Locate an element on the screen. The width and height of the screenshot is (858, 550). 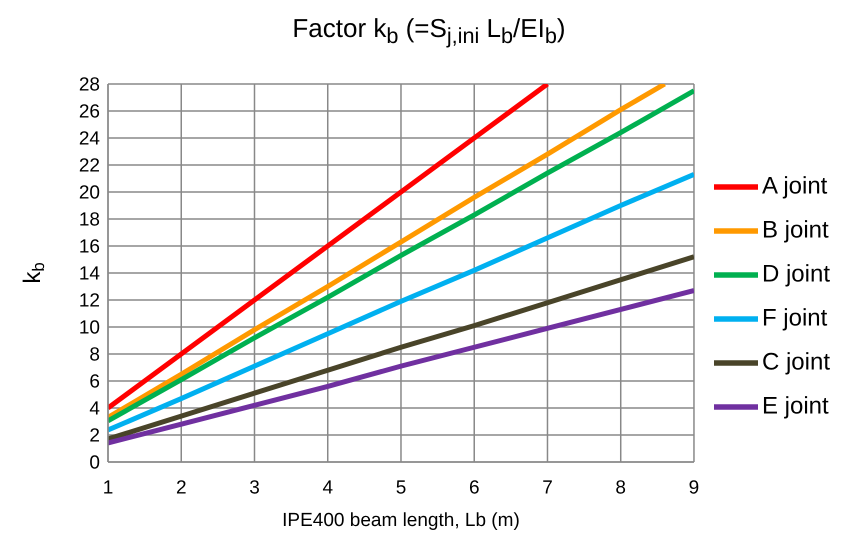
x-tick-label: 9 is located at coordinates (694, 487).